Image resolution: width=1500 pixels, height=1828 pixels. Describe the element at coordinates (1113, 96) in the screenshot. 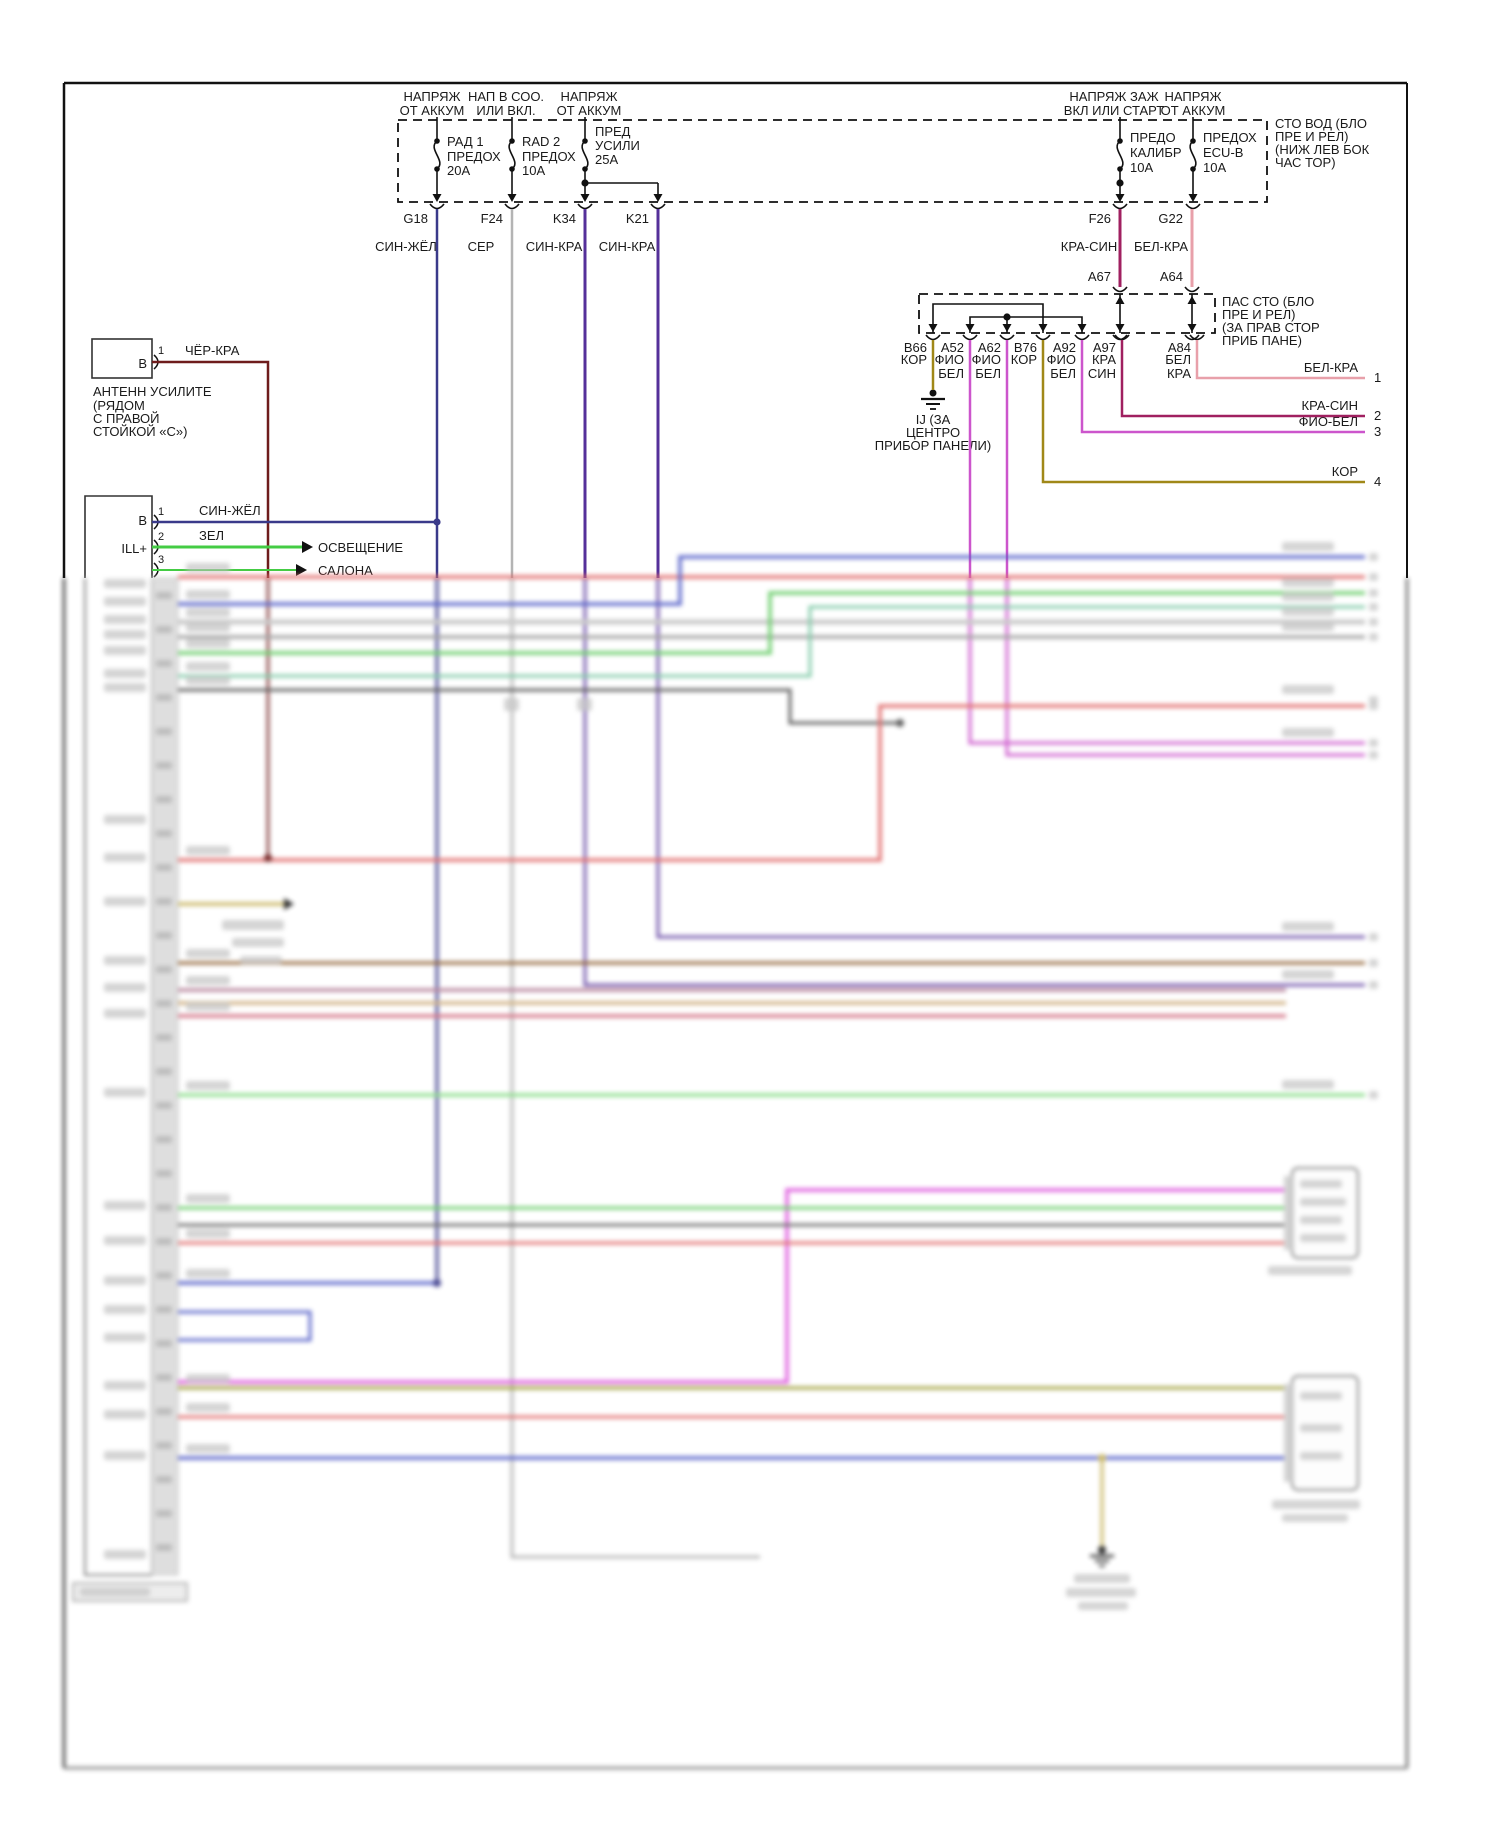

I see `power-feed-label: НАПРЯЖ ЗАЖ` at that location.